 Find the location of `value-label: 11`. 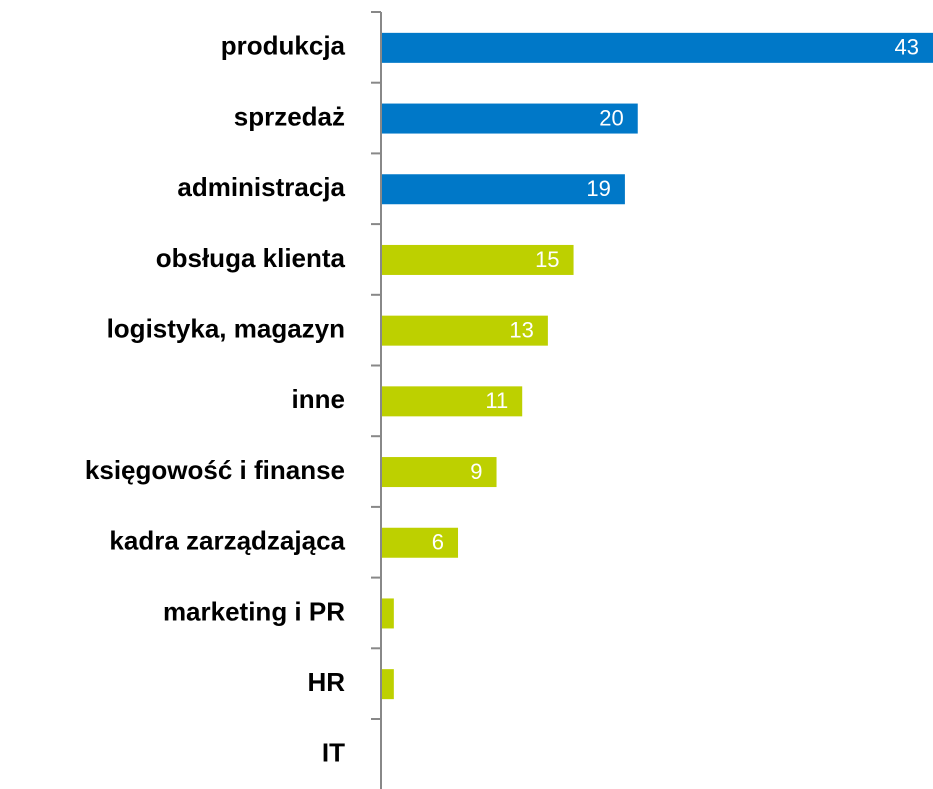

value-label: 11 is located at coordinates (496, 400).